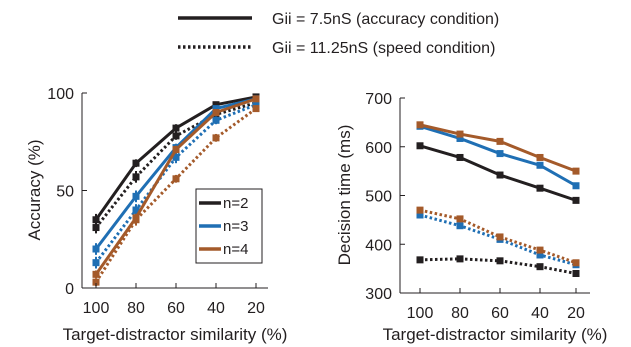  I want to click on legend-n4-label: n=4, so click(235, 249).